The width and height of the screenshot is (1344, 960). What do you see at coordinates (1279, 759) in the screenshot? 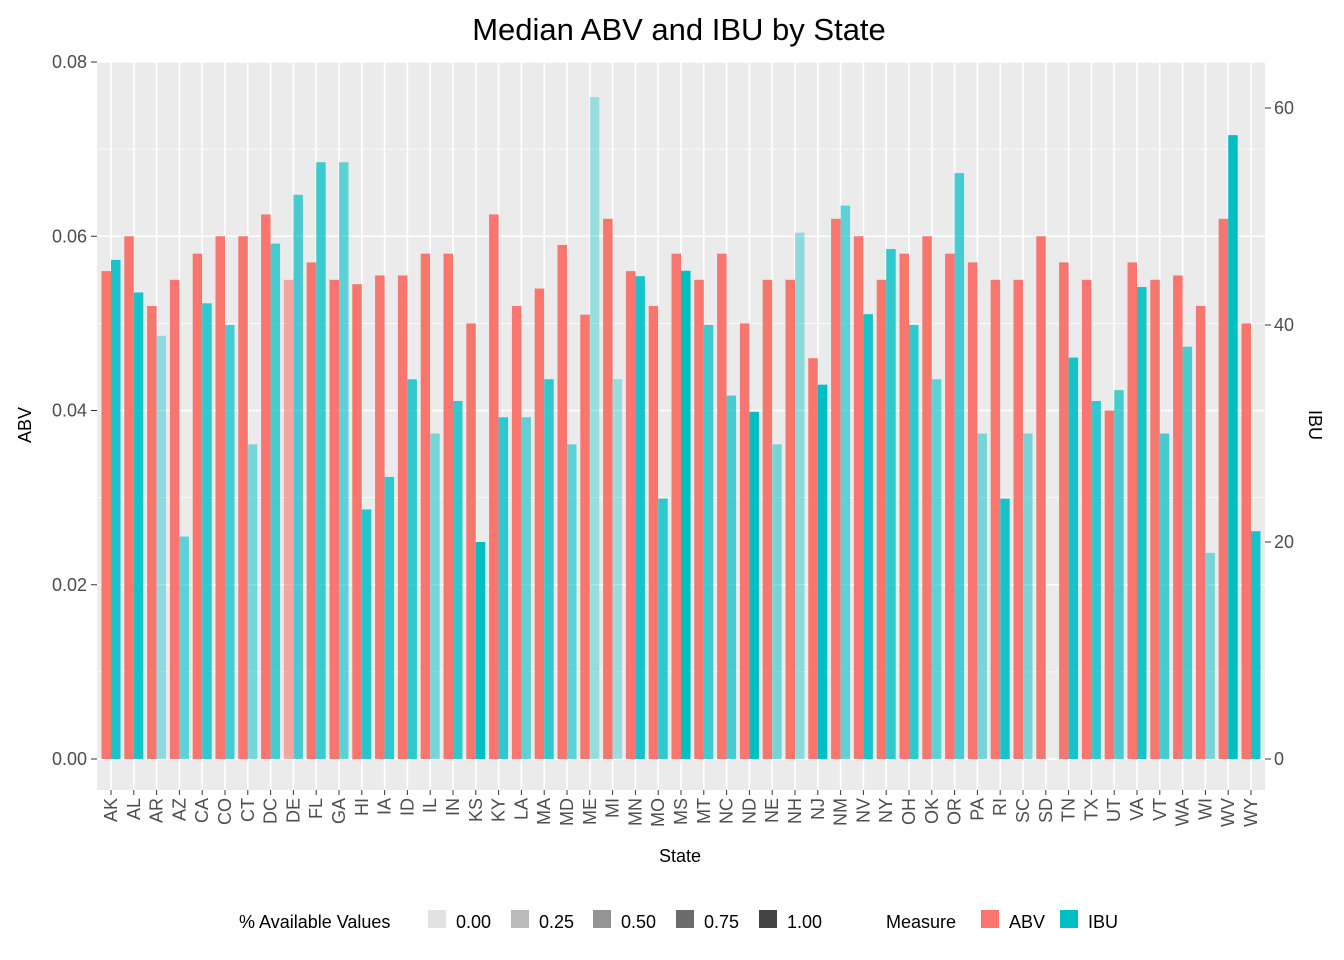
I see `y2-tick-label: 0` at bounding box center [1279, 759].